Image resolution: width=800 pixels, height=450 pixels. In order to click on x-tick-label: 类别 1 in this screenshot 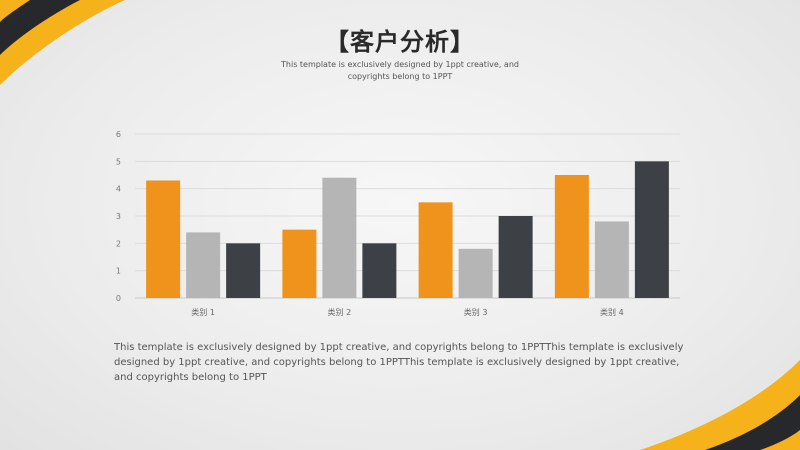, I will do `click(203, 312)`.